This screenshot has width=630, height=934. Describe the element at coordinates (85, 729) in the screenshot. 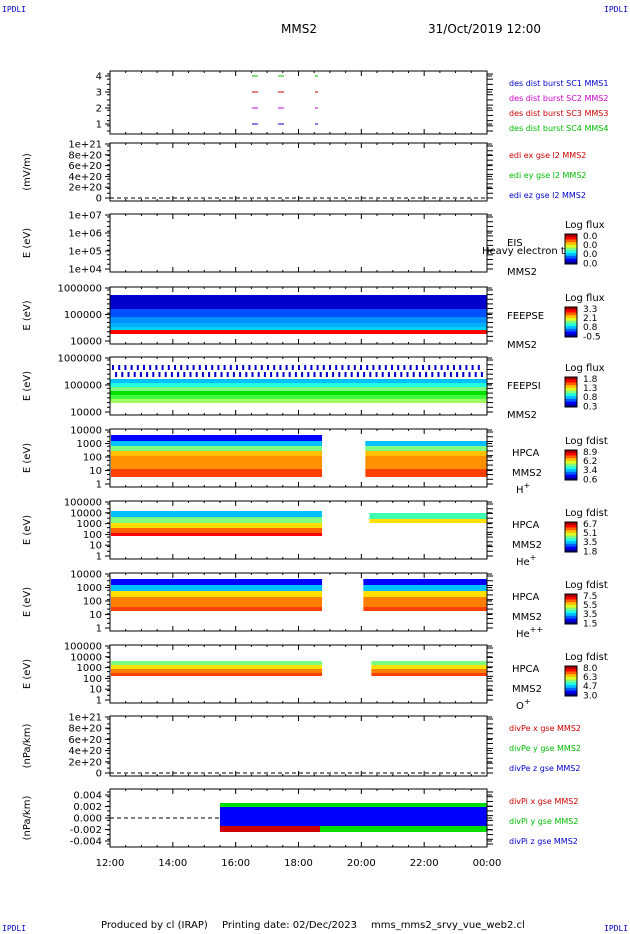

I see `y-tick-label: 8e+20` at that location.